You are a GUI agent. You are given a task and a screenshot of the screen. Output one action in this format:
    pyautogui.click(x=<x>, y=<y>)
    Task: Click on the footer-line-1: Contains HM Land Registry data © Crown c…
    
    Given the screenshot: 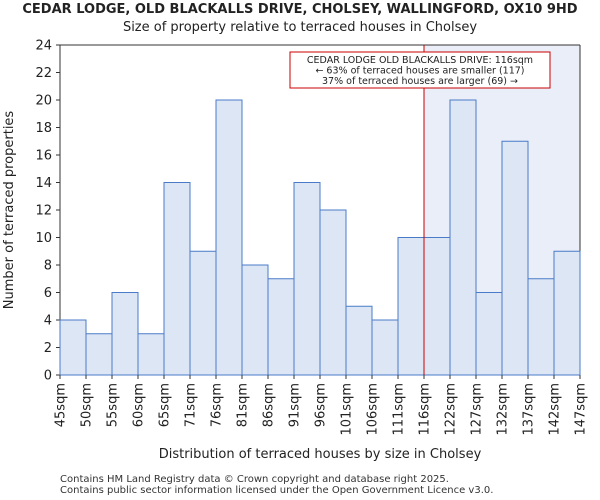 What is the action you would take?
    pyautogui.click(x=254, y=479)
    